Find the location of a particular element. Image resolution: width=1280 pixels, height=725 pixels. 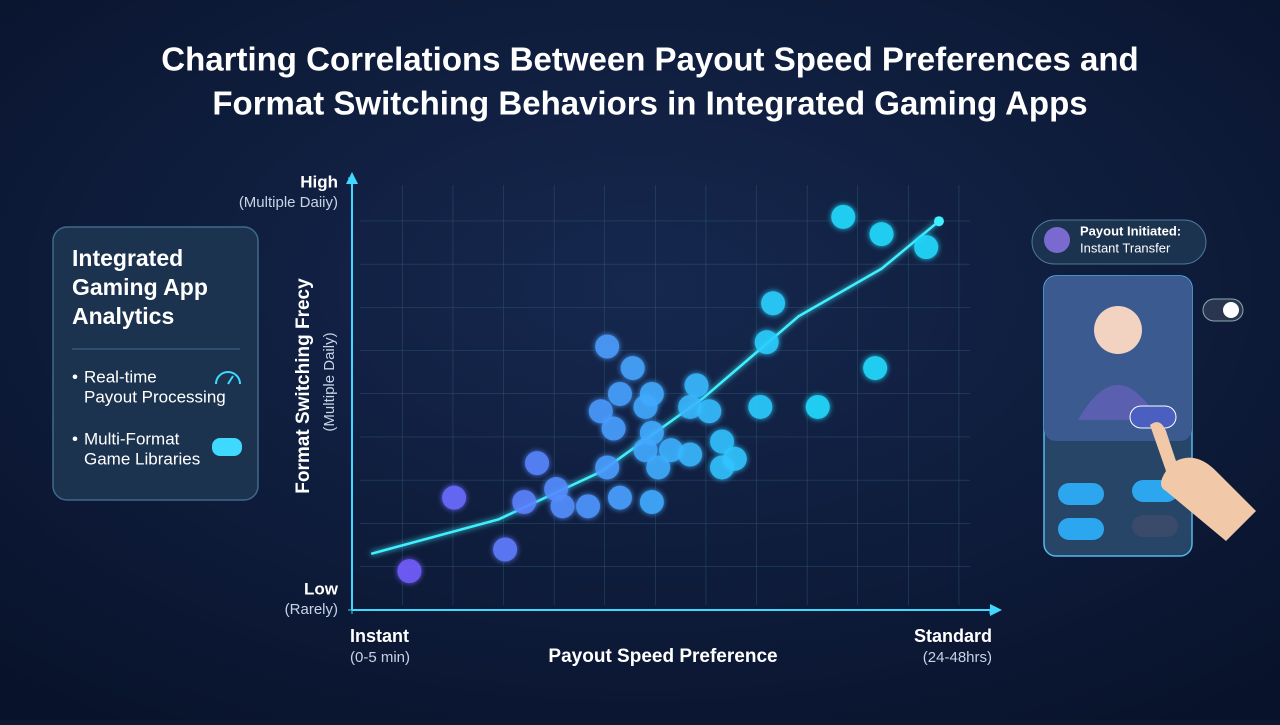

panel-title: Analytics is located at coordinates (123, 316).